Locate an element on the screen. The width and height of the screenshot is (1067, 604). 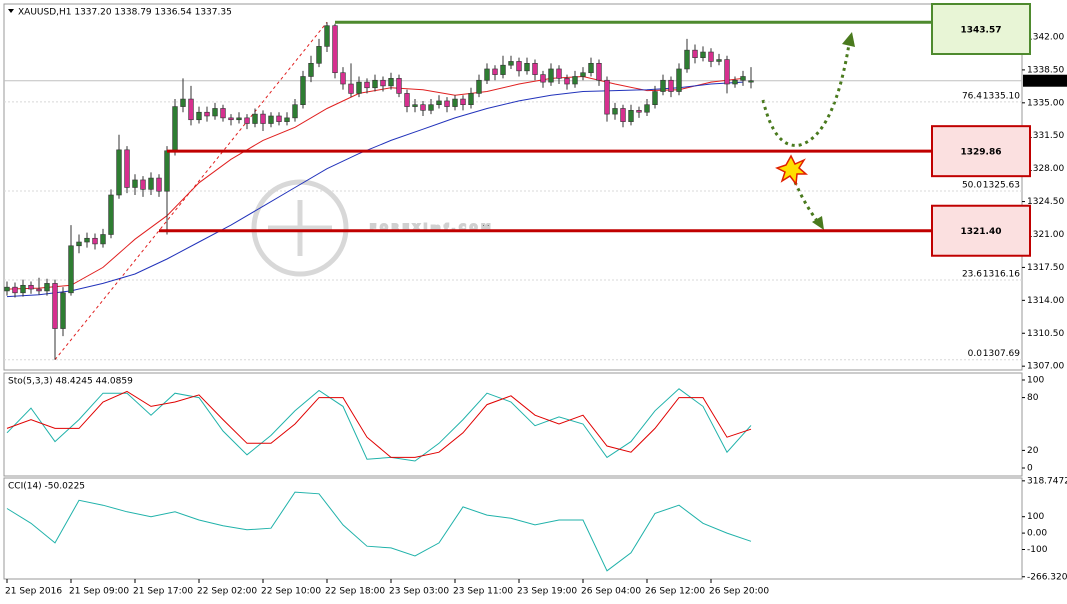
level-label: 1343.57 is located at coordinates (981, 31).